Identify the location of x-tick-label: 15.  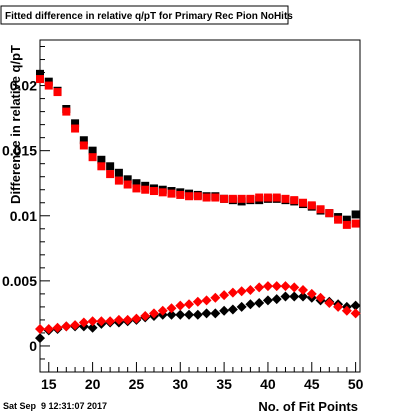
(49, 384).